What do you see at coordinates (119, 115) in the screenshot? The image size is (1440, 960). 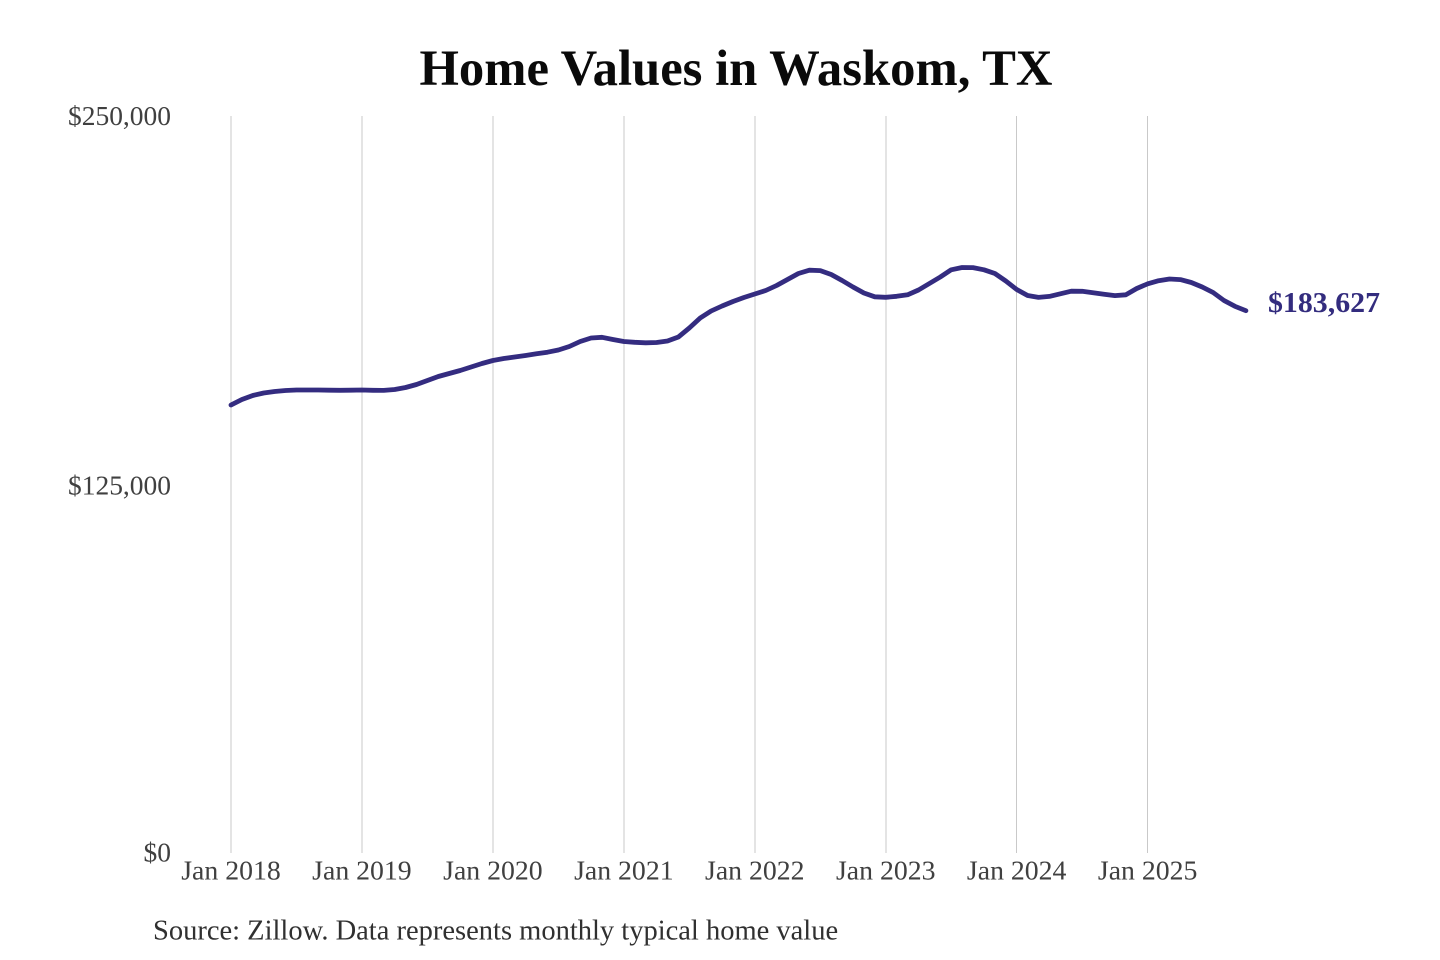 I see `svg-text: $250,000` at bounding box center [119, 115].